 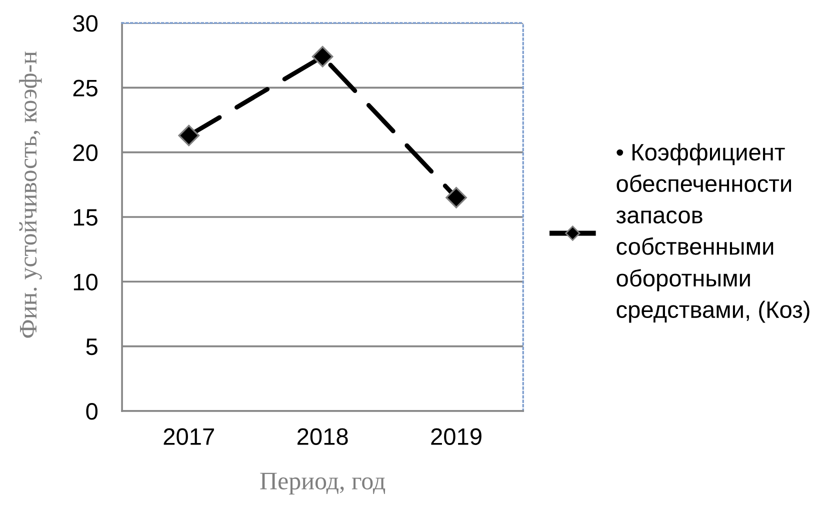 What do you see at coordinates (456, 436) in the screenshot?
I see `x-tick-label: 2019` at bounding box center [456, 436].